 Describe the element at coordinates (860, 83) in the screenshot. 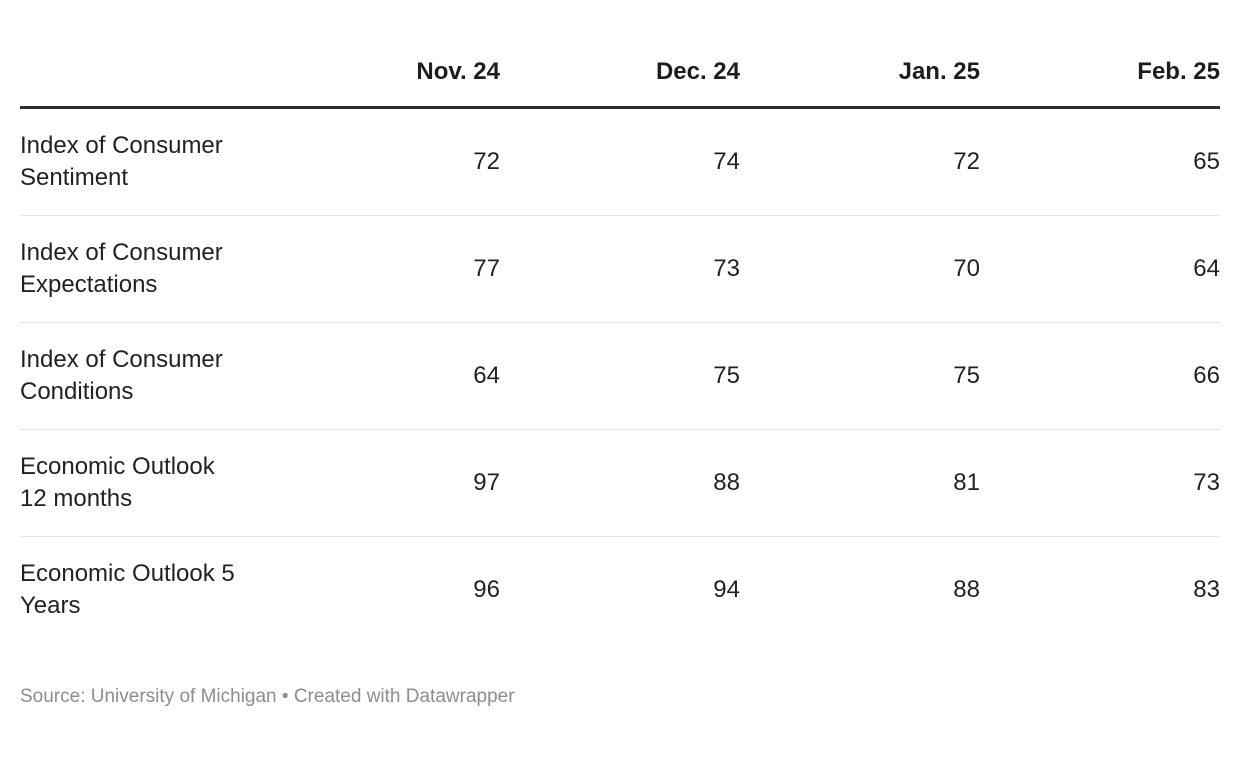

I see `column-header-jan25: Jan. 25` at that location.